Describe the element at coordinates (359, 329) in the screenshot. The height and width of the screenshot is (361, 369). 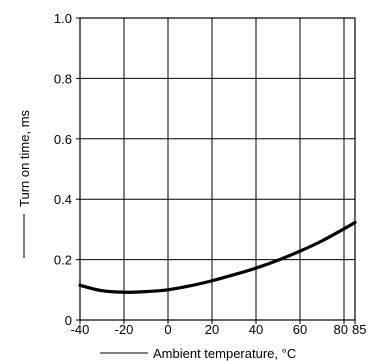
I see `x-tick-label: 85` at that location.